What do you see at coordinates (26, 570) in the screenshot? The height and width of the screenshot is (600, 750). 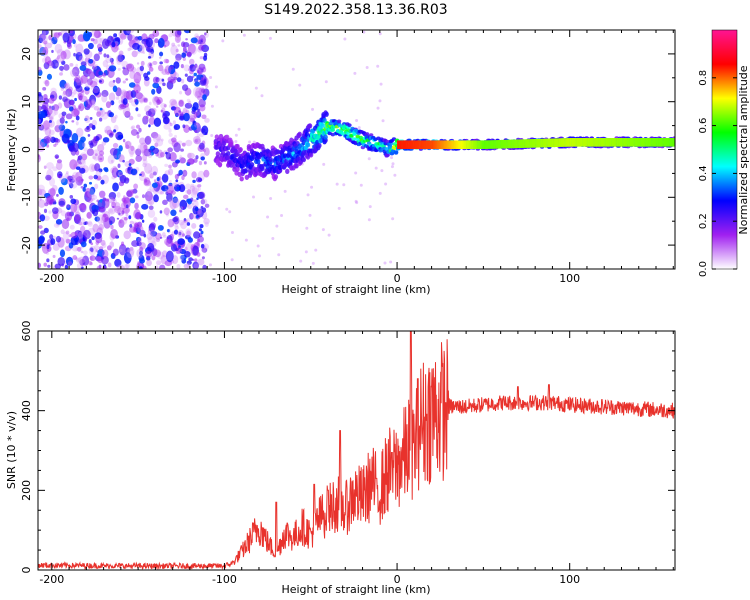 I see `y-tick-label: 0` at bounding box center [26, 570].